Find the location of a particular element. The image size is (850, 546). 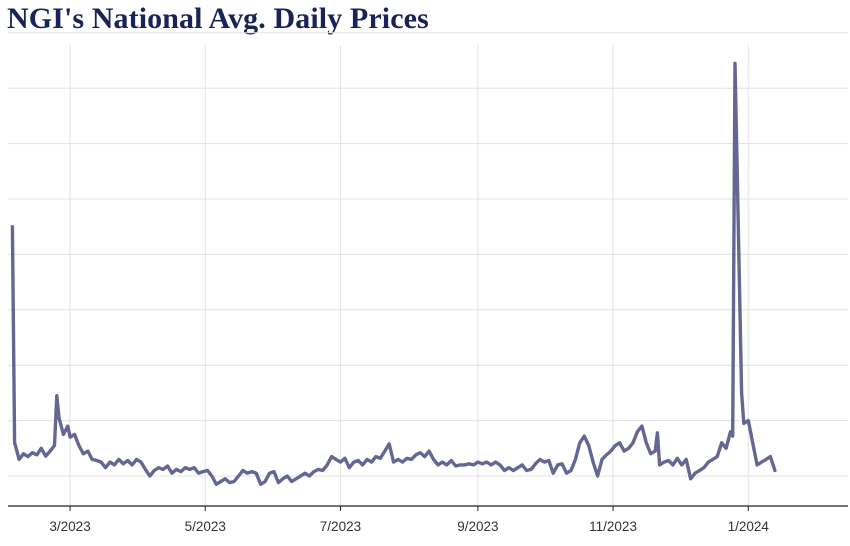

x-tick-label: 9/2023 is located at coordinates (477, 526).